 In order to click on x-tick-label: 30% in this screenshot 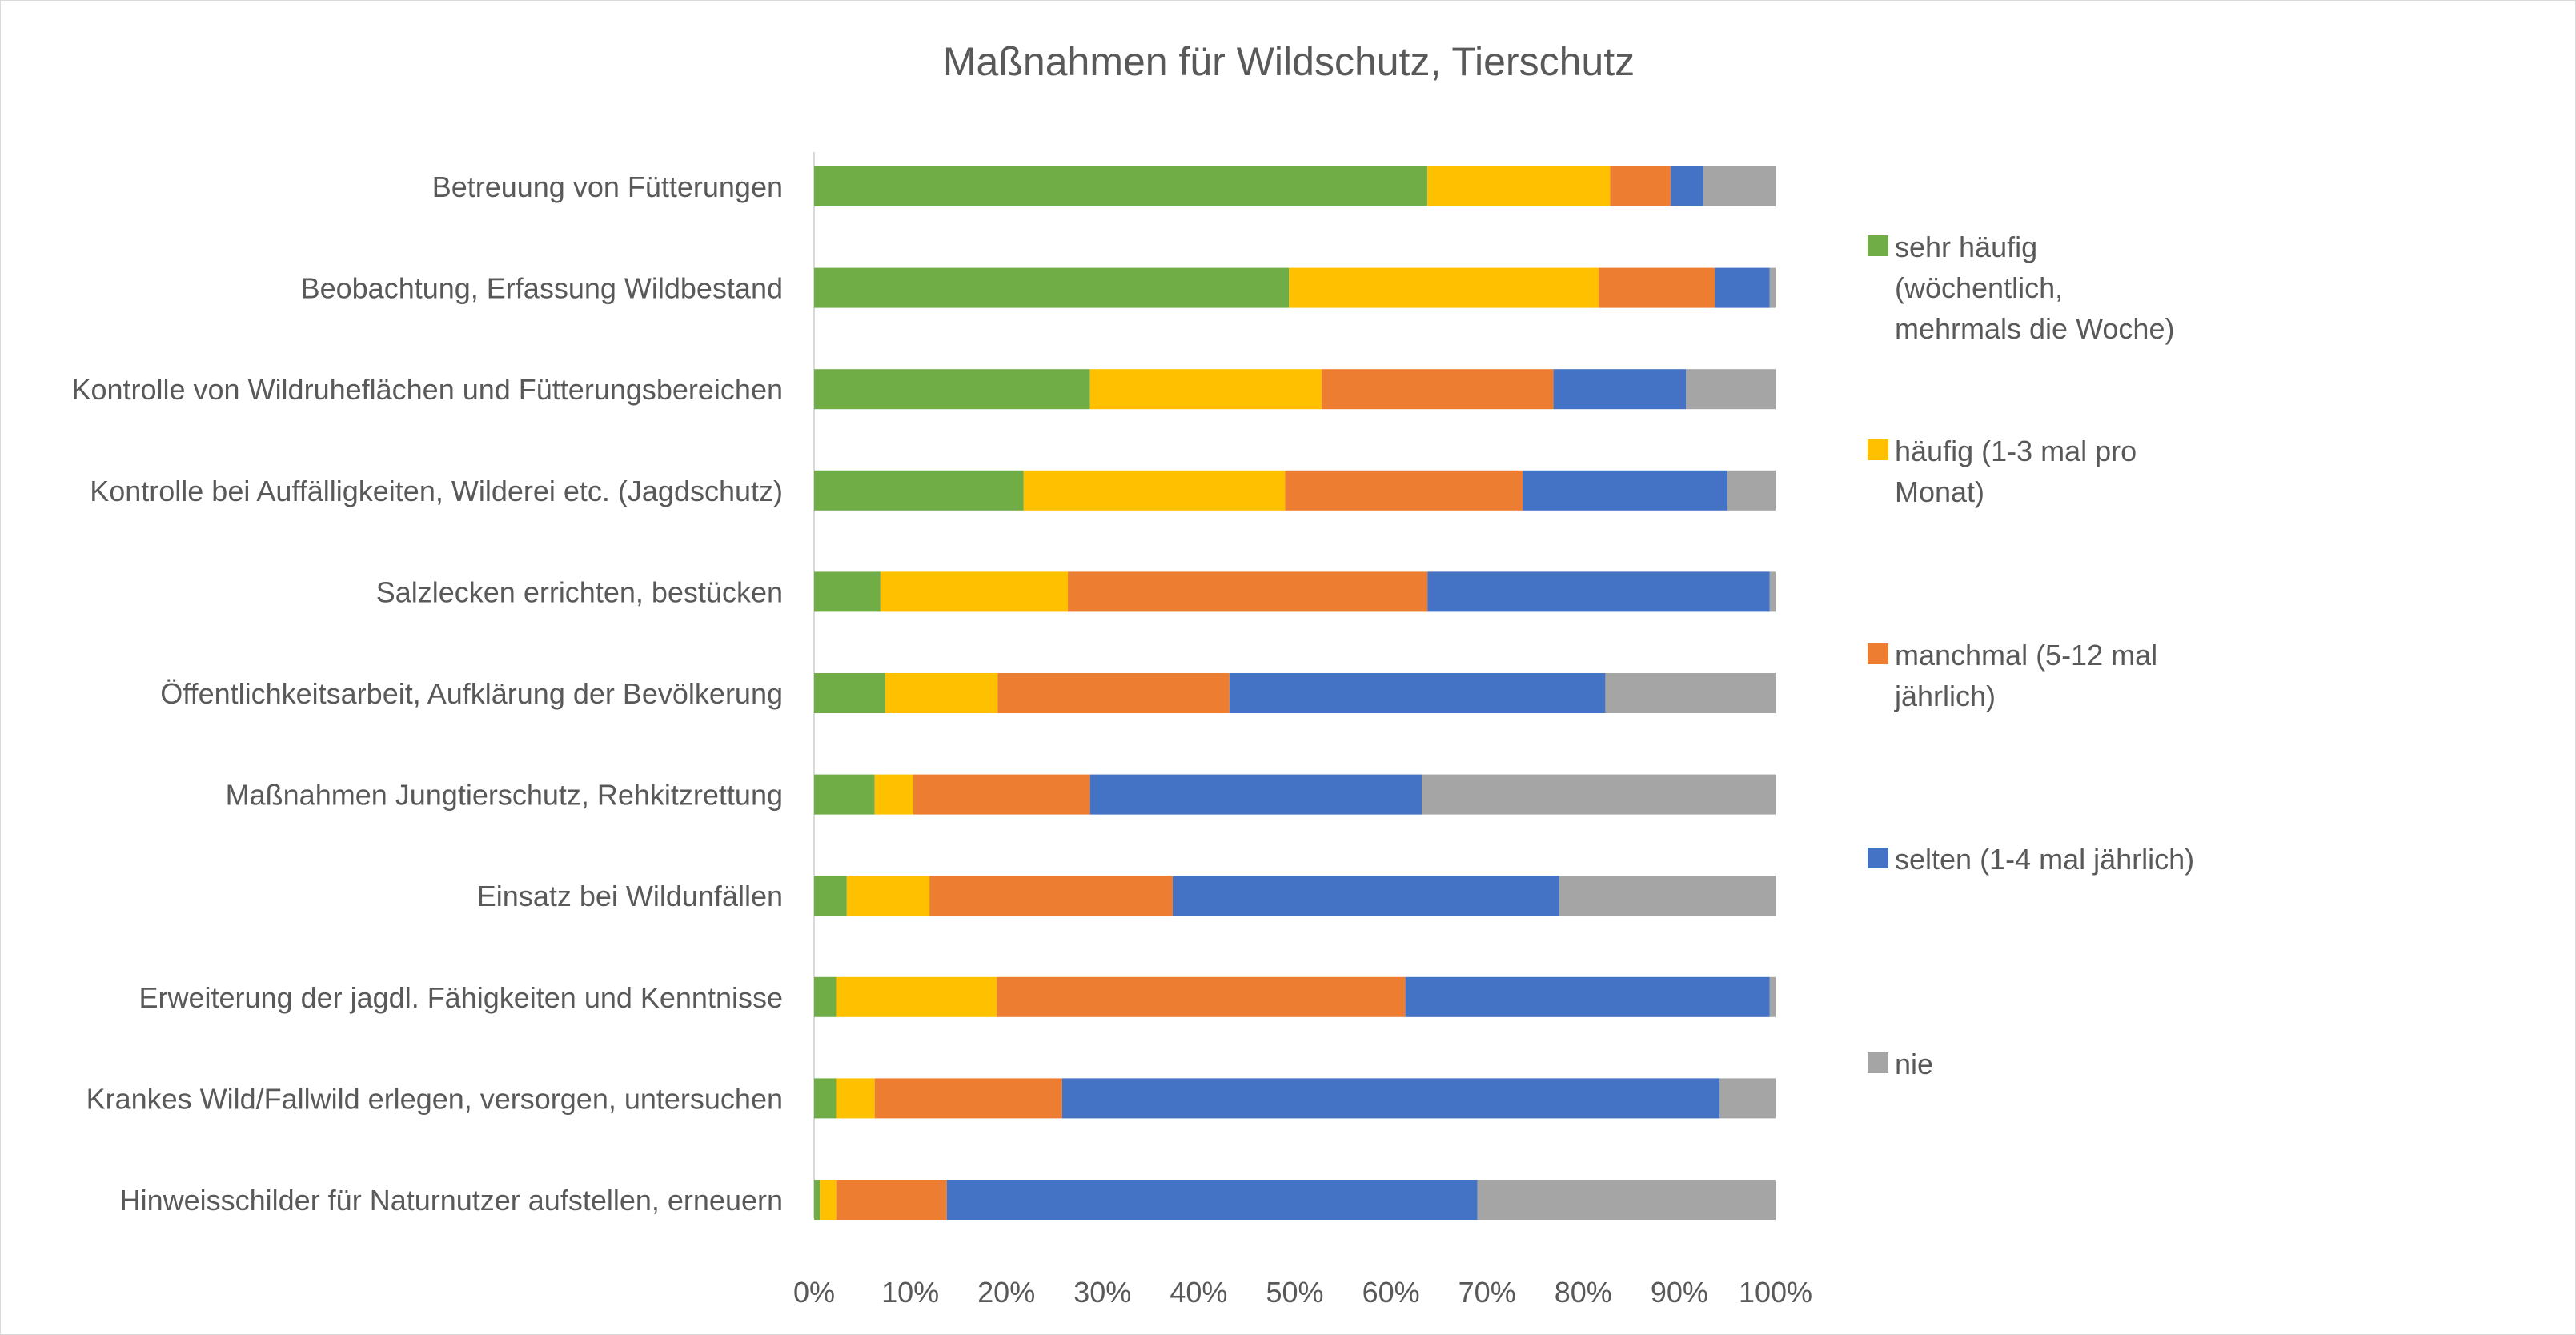, I will do `click(1102, 1292)`.